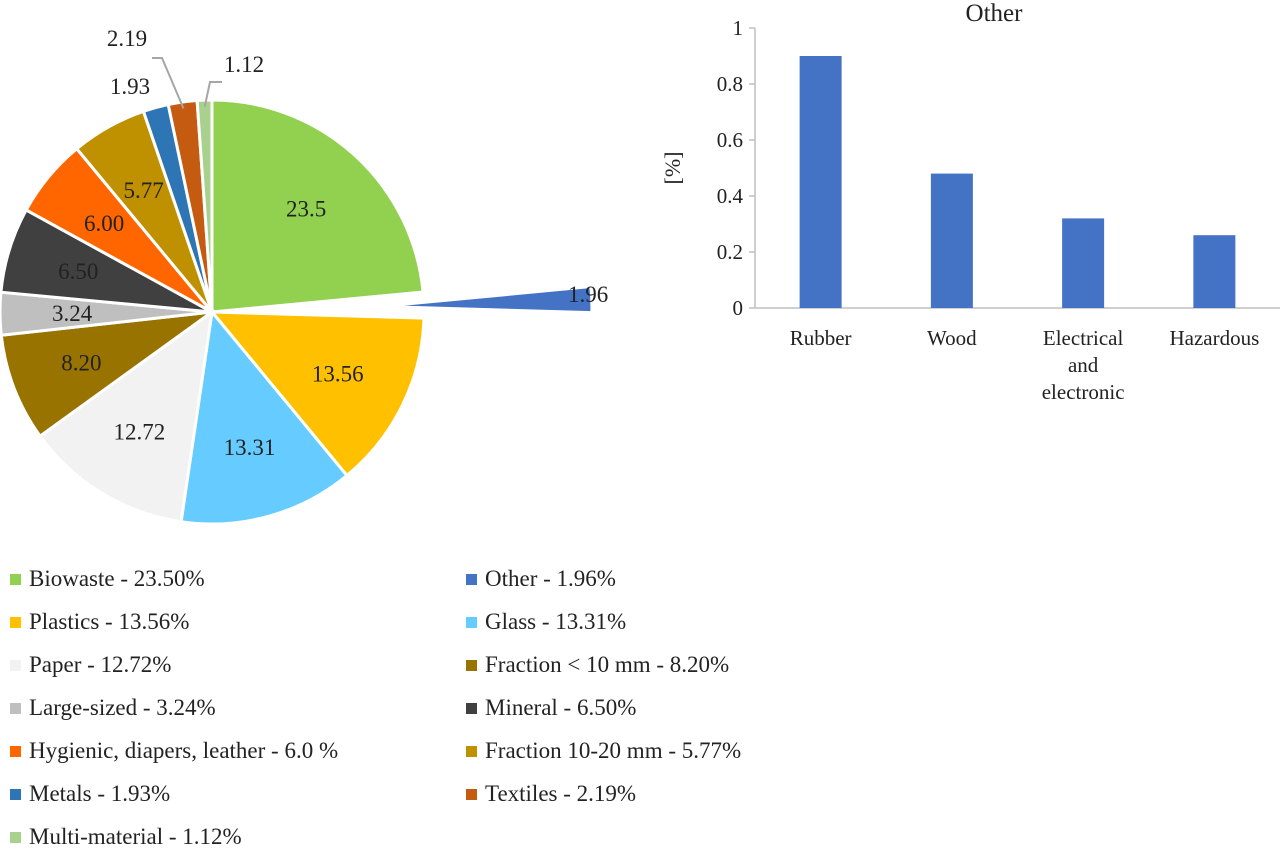  I want to click on pie-data-label: 1.93, so click(130, 86).